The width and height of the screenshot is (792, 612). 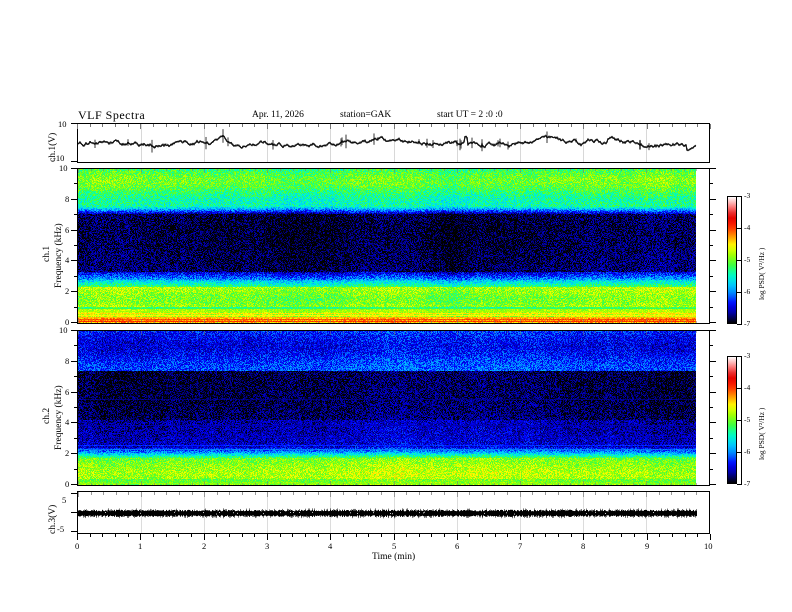 I want to click on panel-ch3-voltage, so click(x=393, y=512).